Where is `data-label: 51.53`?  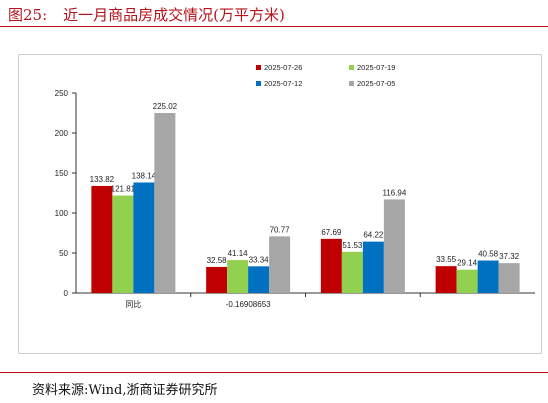
data-label: 51.53 is located at coordinates (352, 245).